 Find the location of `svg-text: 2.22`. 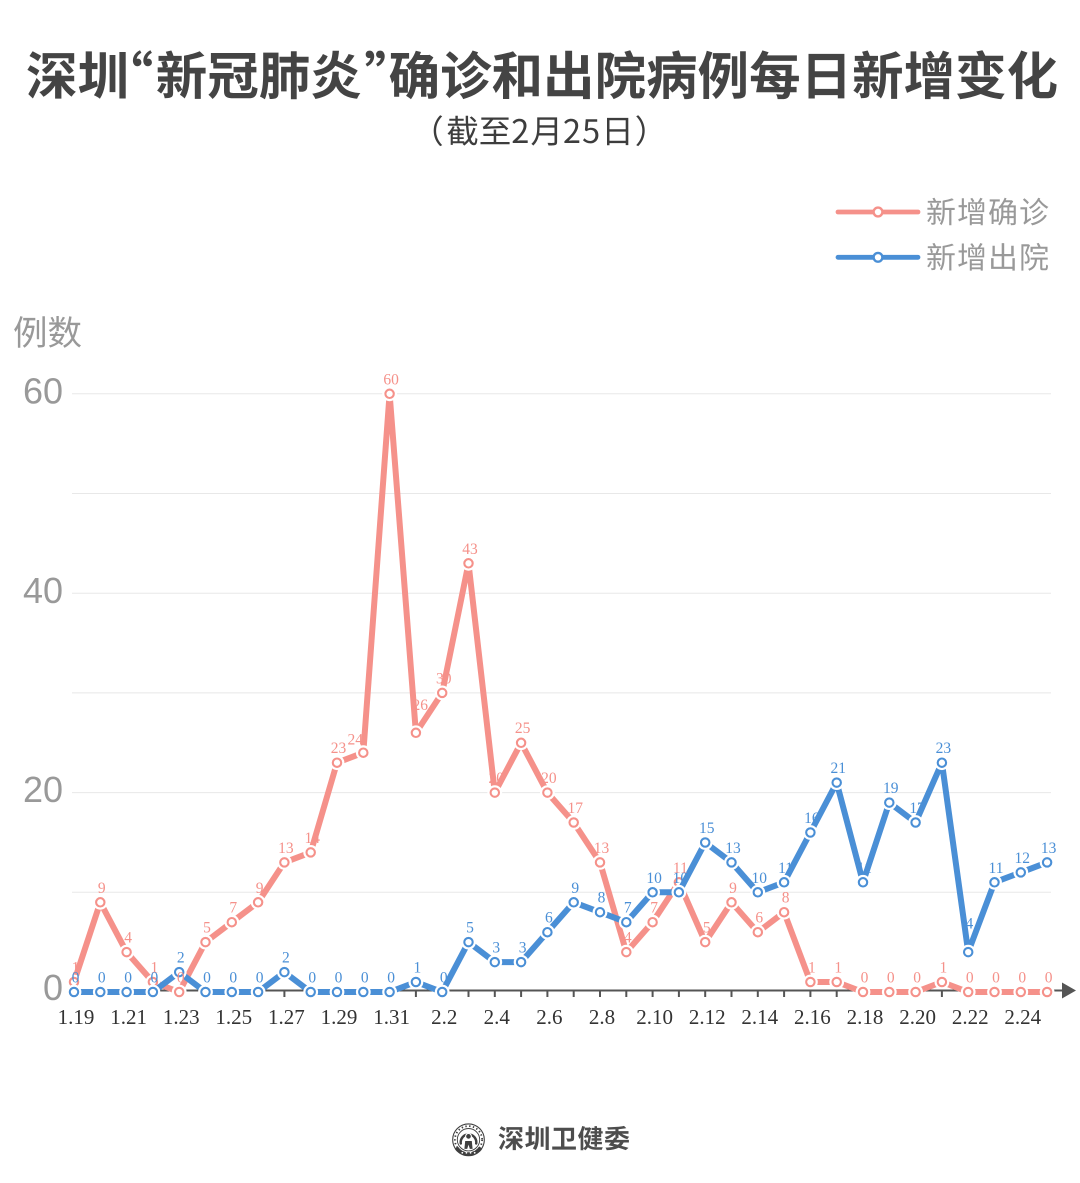

svg-text: 2.22 is located at coordinates (970, 1017).